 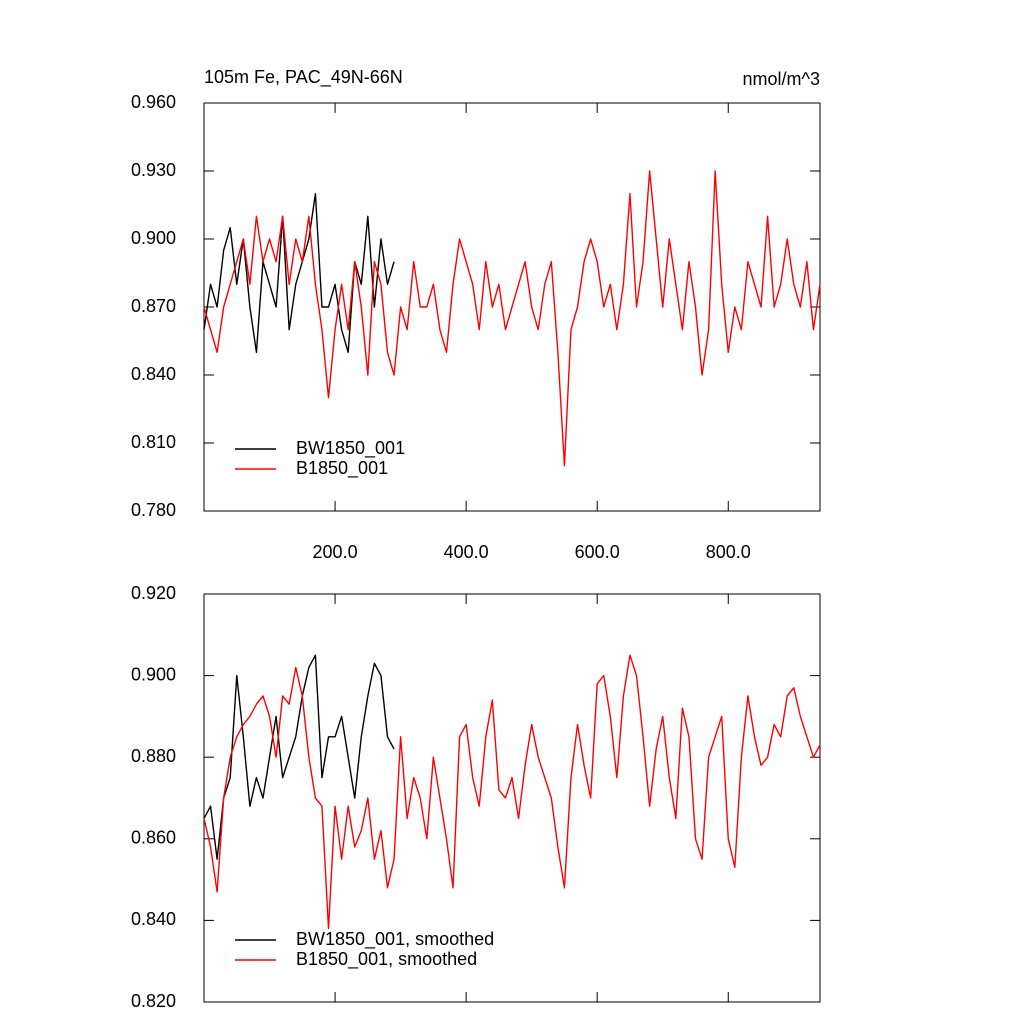 I want to click on y-tick-label: 0.920, so click(x=153, y=593).